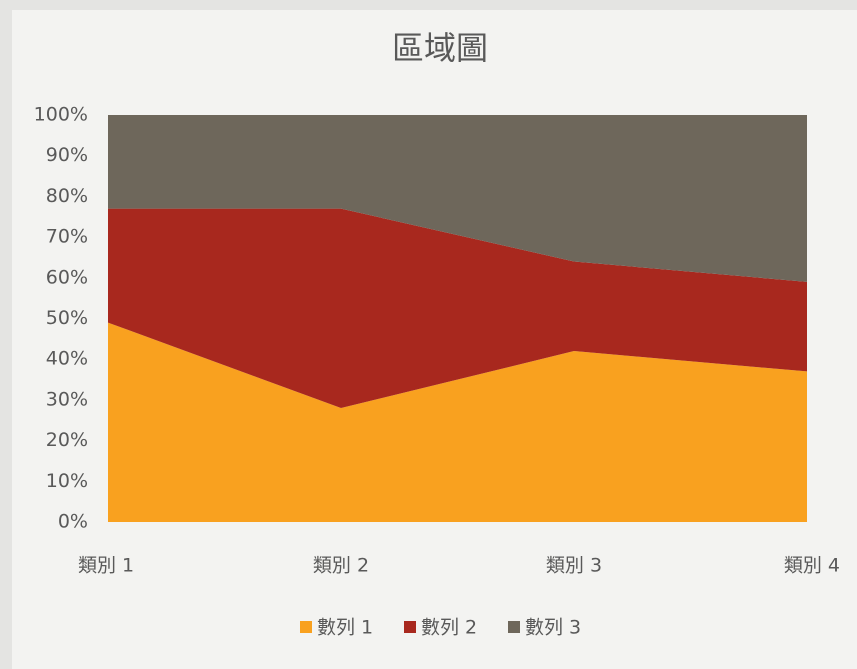  What do you see at coordinates (574, 566) in the screenshot?
I see `x-tick-label: 類別 3` at bounding box center [574, 566].